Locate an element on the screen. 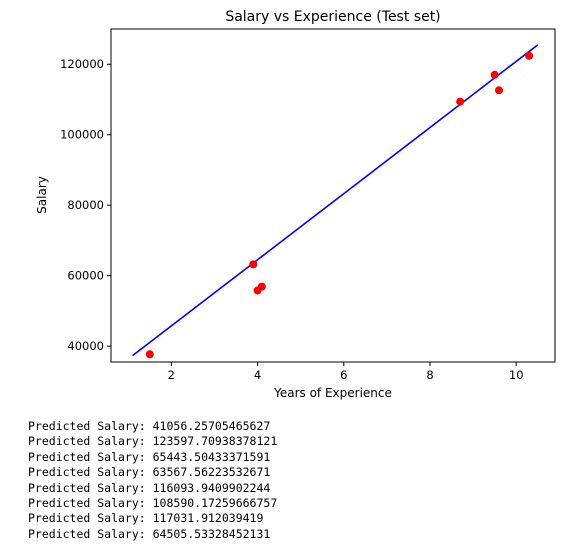 The width and height of the screenshot is (586, 547). x-tick-label: 2 is located at coordinates (171, 375).